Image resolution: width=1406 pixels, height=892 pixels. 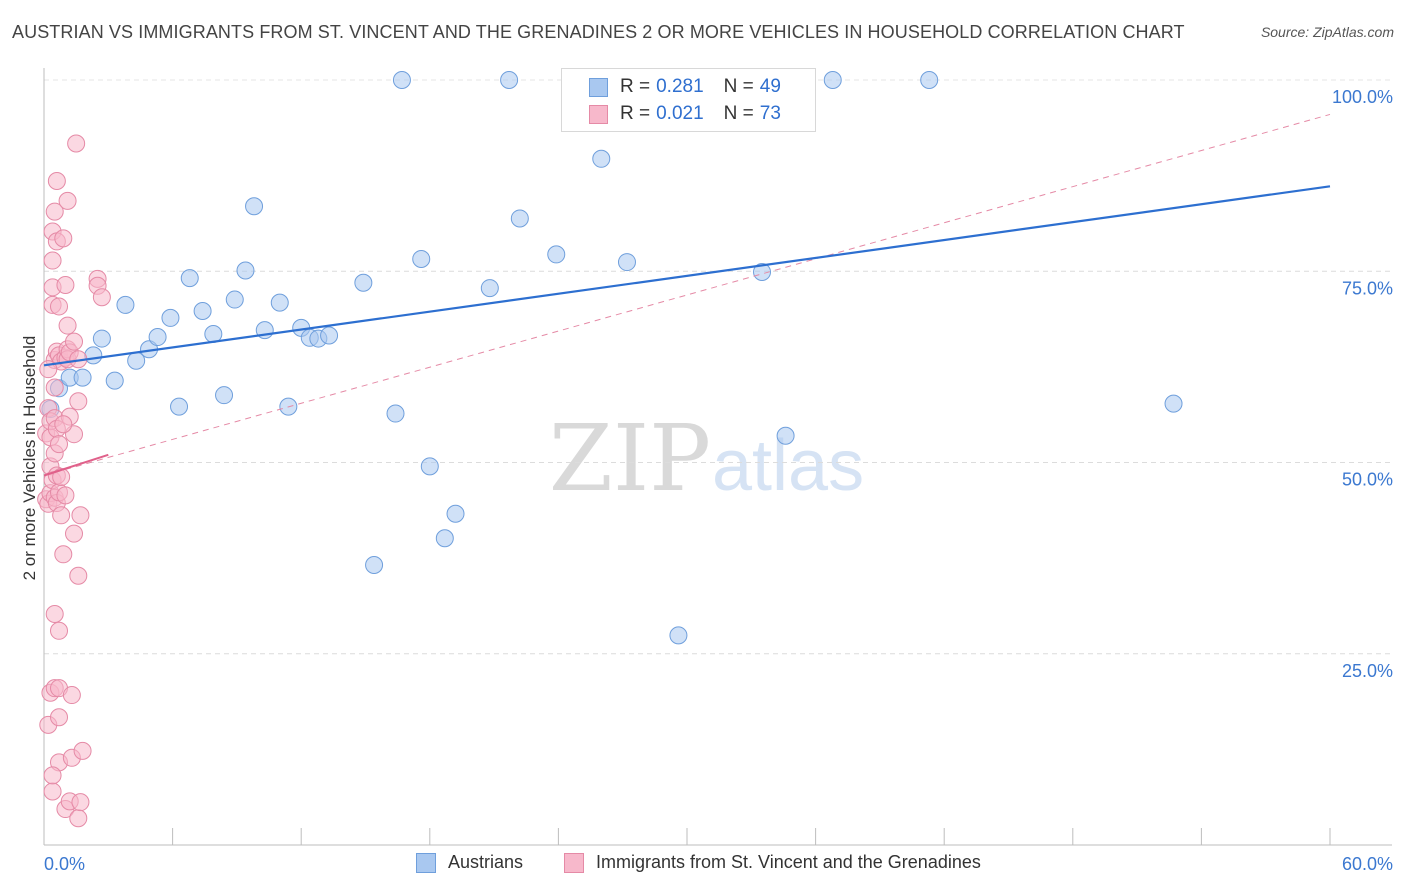 I want to click on legend: R = 0.281 N = 49 R = 0.021 N = 73, so click(x=688, y=100).